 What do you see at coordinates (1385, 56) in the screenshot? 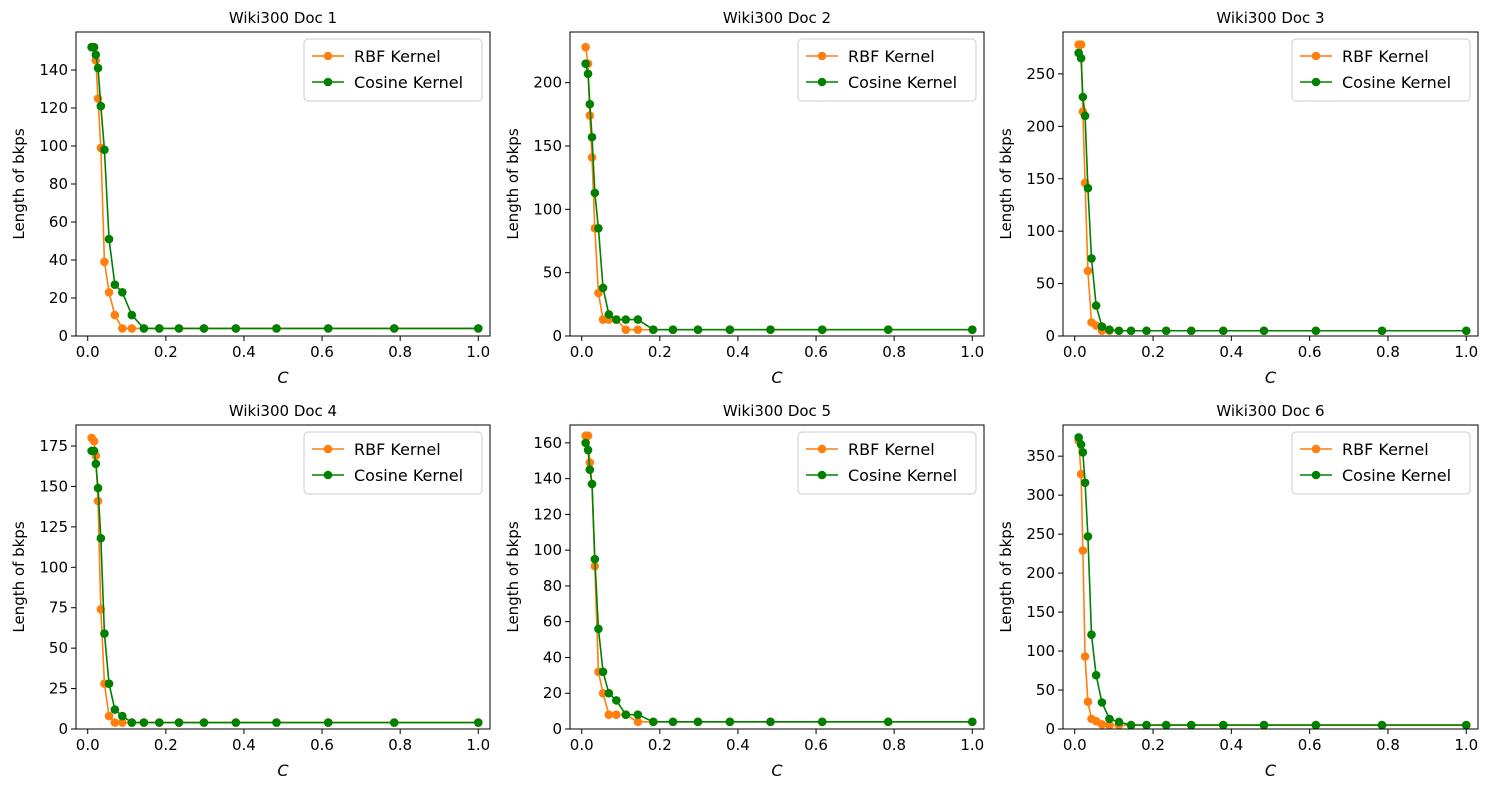
I see `legend-label-rbf: RBF Kernel` at bounding box center [1385, 56].